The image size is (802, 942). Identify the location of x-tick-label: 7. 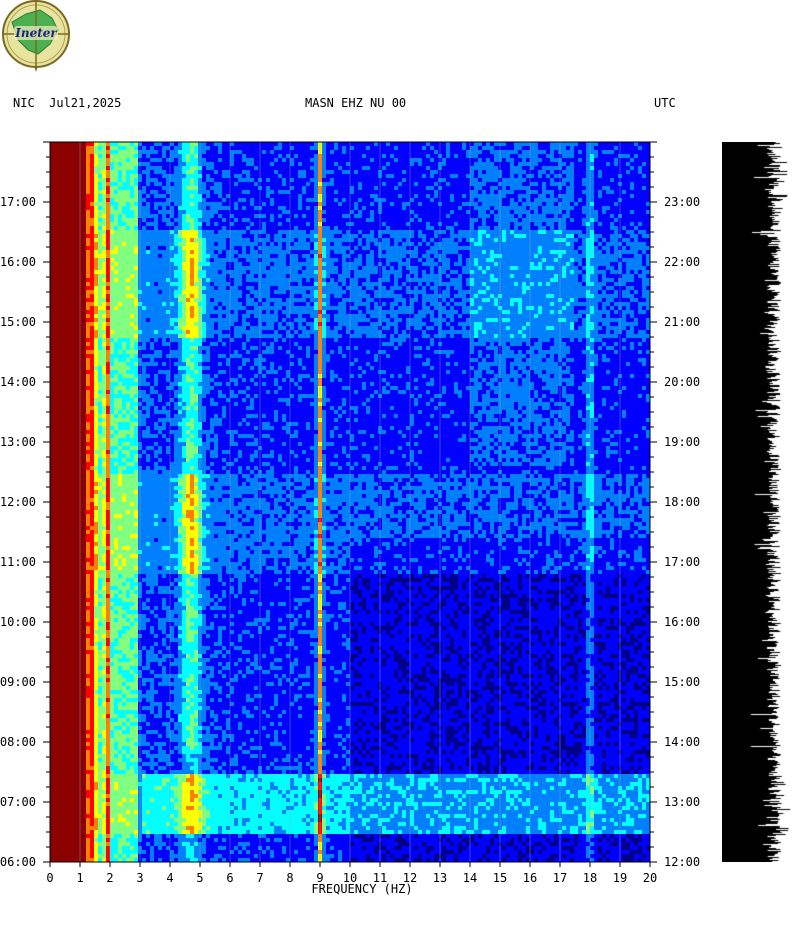
(259, 878).